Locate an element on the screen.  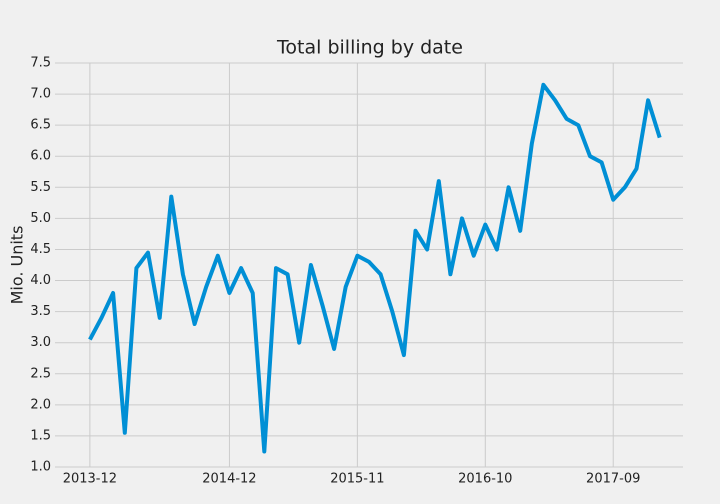
y-tick-label: 7.5 is located at coordinates (40, 63).